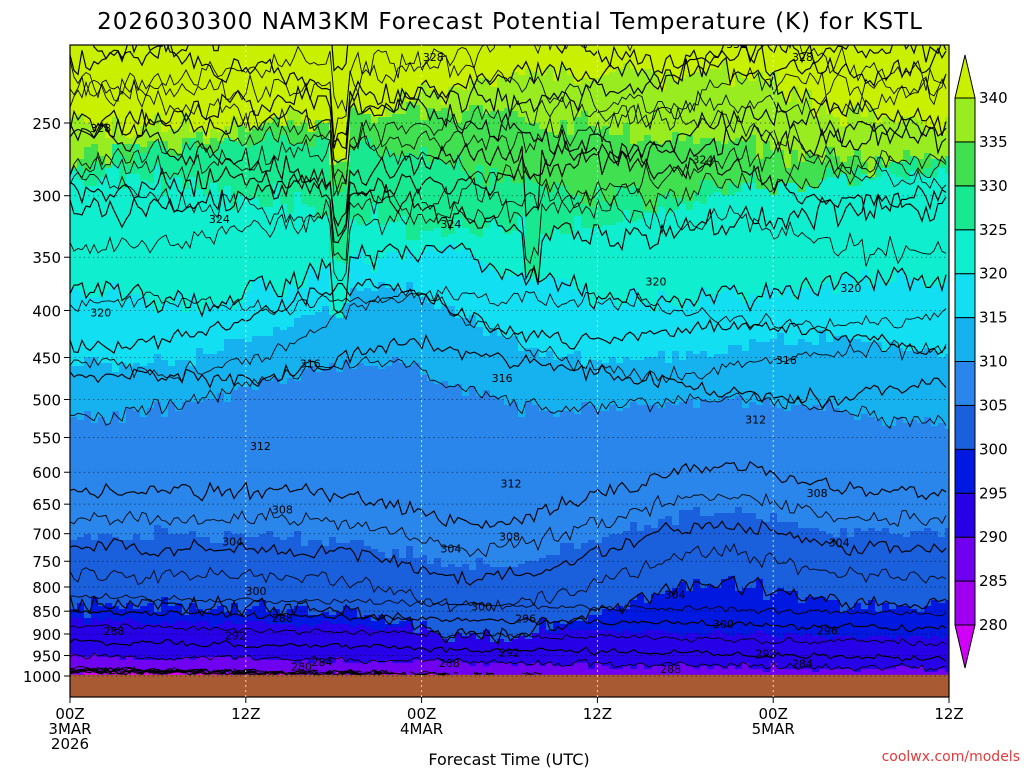  What do you see at coordinates (839, 543) in the screenshot?
I see `contour-label: 304` at bounding box center [839, 543].